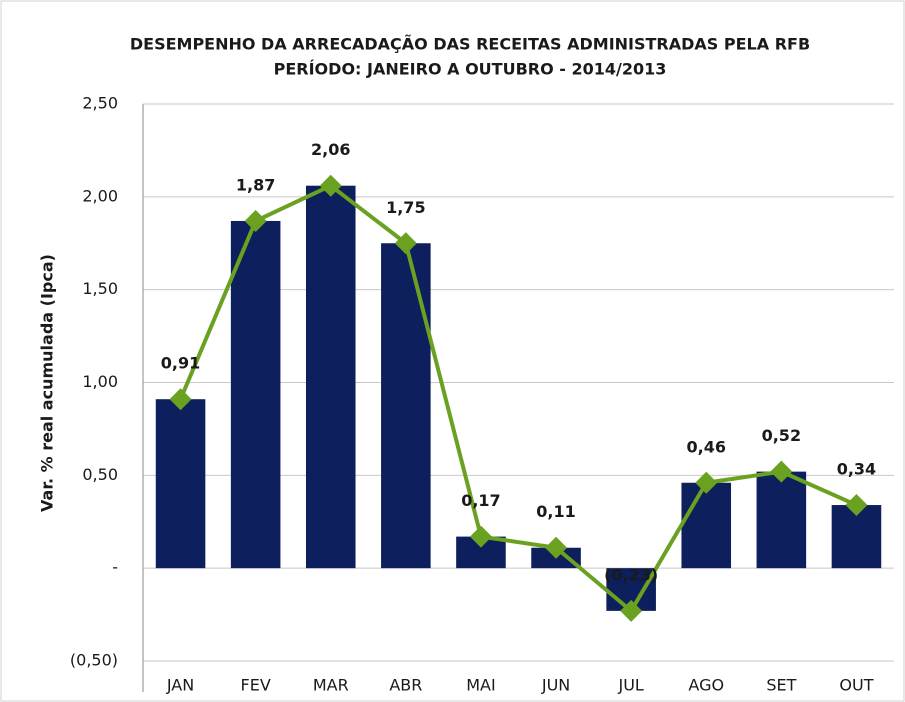 The image size is (905, 702). I want to click on x-tick-label: OUT, so click(856, 685).